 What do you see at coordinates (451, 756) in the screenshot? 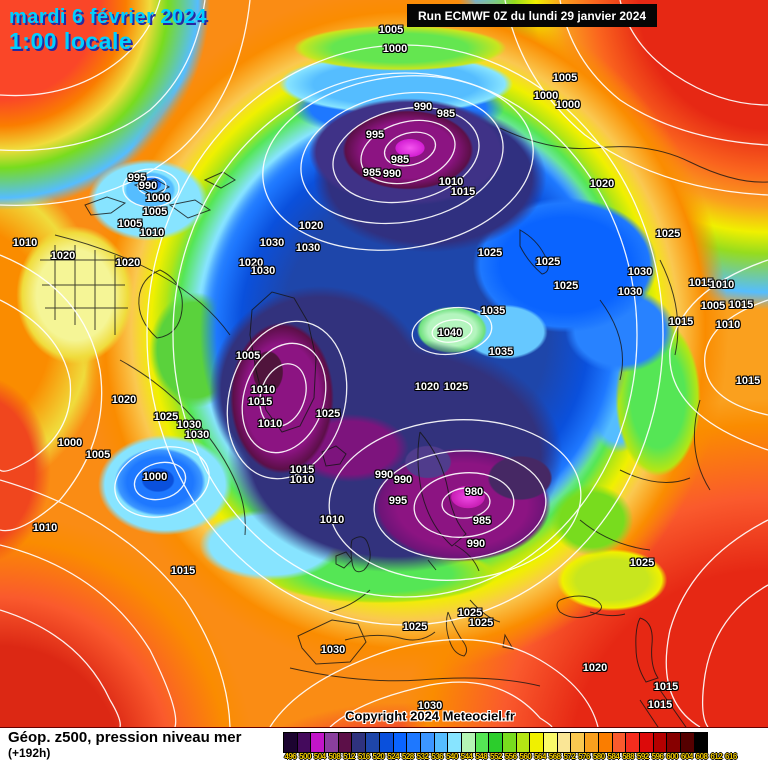
I see `colorbar-number: 540` at bounding box center [451, 756].